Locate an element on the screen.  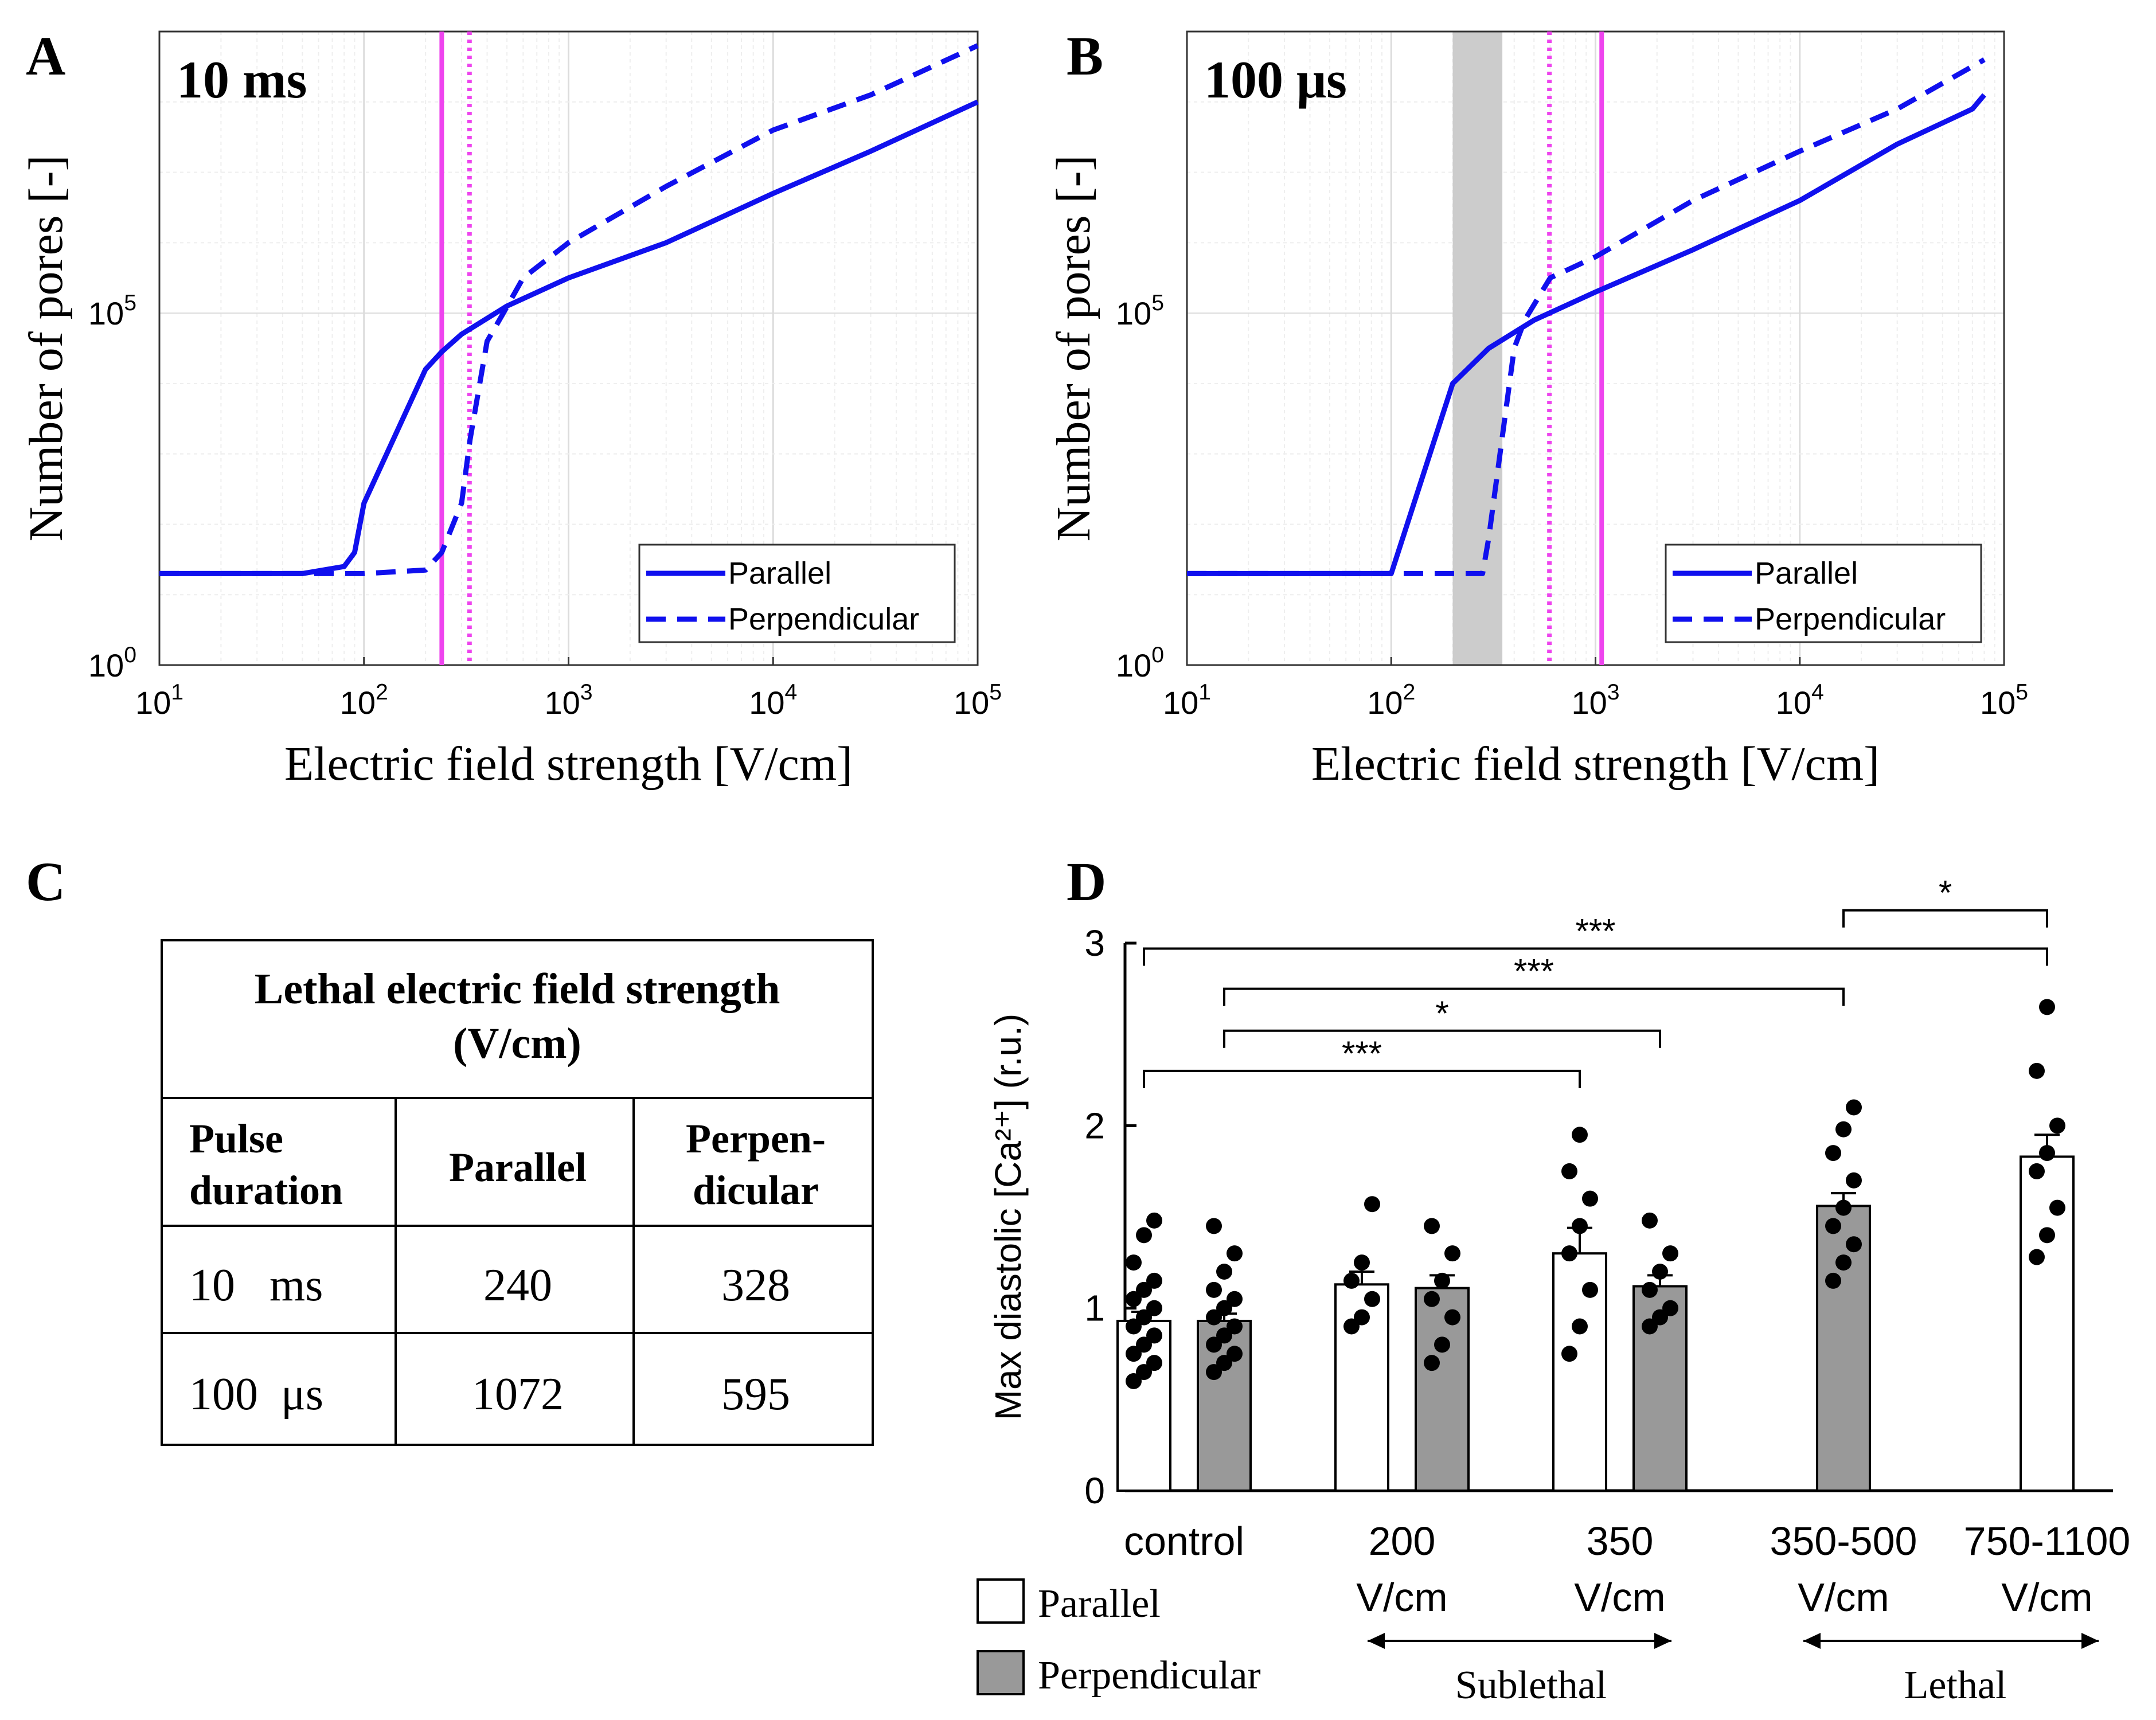
range-sublethal-label: Sublethal is located at coordinates (1531, 1685).